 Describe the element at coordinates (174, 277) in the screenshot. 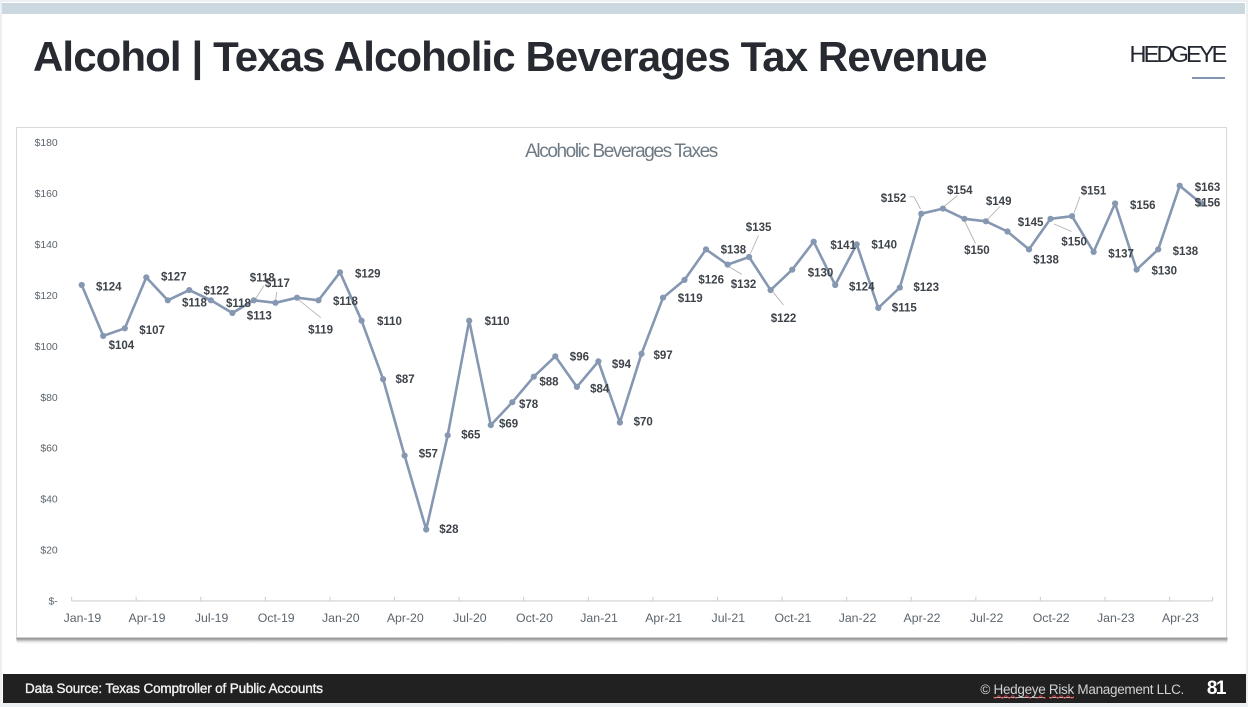

I see `svg-text: $127` at that location.